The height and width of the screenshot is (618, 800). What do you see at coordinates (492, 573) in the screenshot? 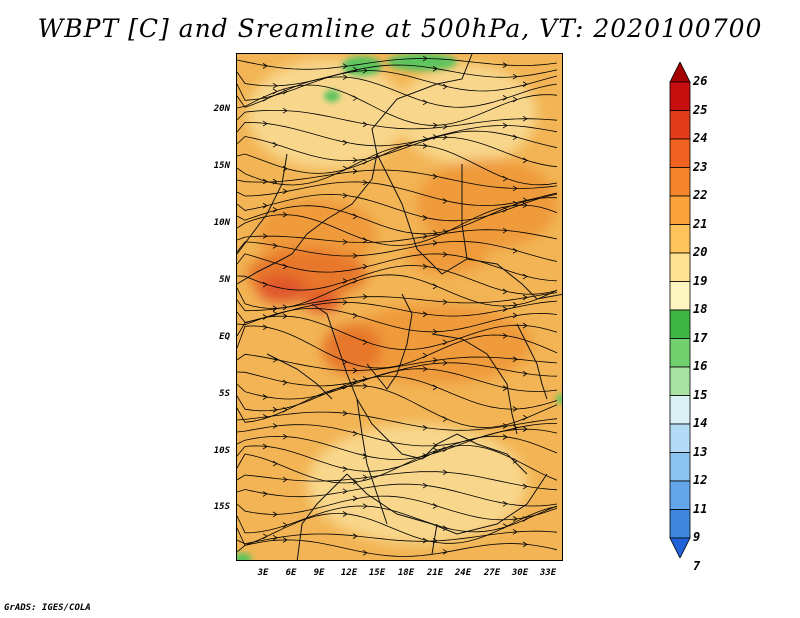
I see `lon-label-27e: 27E` at bounding box center [492, 573].